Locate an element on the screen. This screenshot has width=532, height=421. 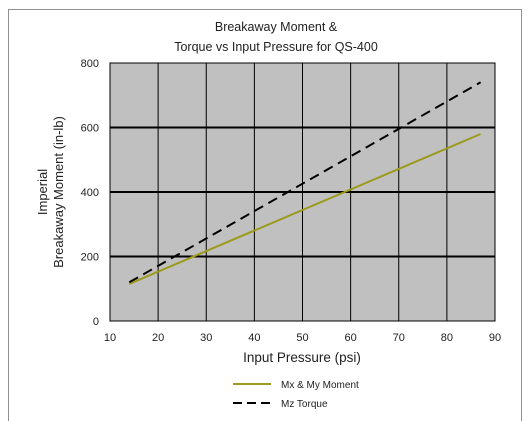
legend: Mx & My Moment Mz Torque is located at coordinates (296, 395).